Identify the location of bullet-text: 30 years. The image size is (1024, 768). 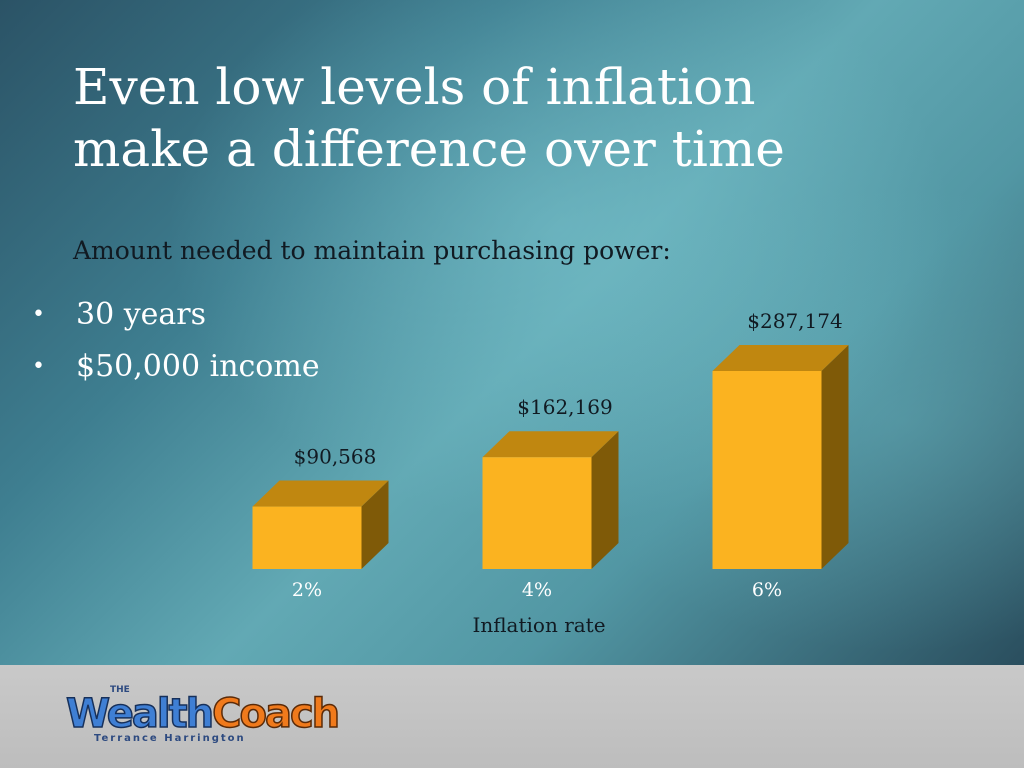
(141, 314).